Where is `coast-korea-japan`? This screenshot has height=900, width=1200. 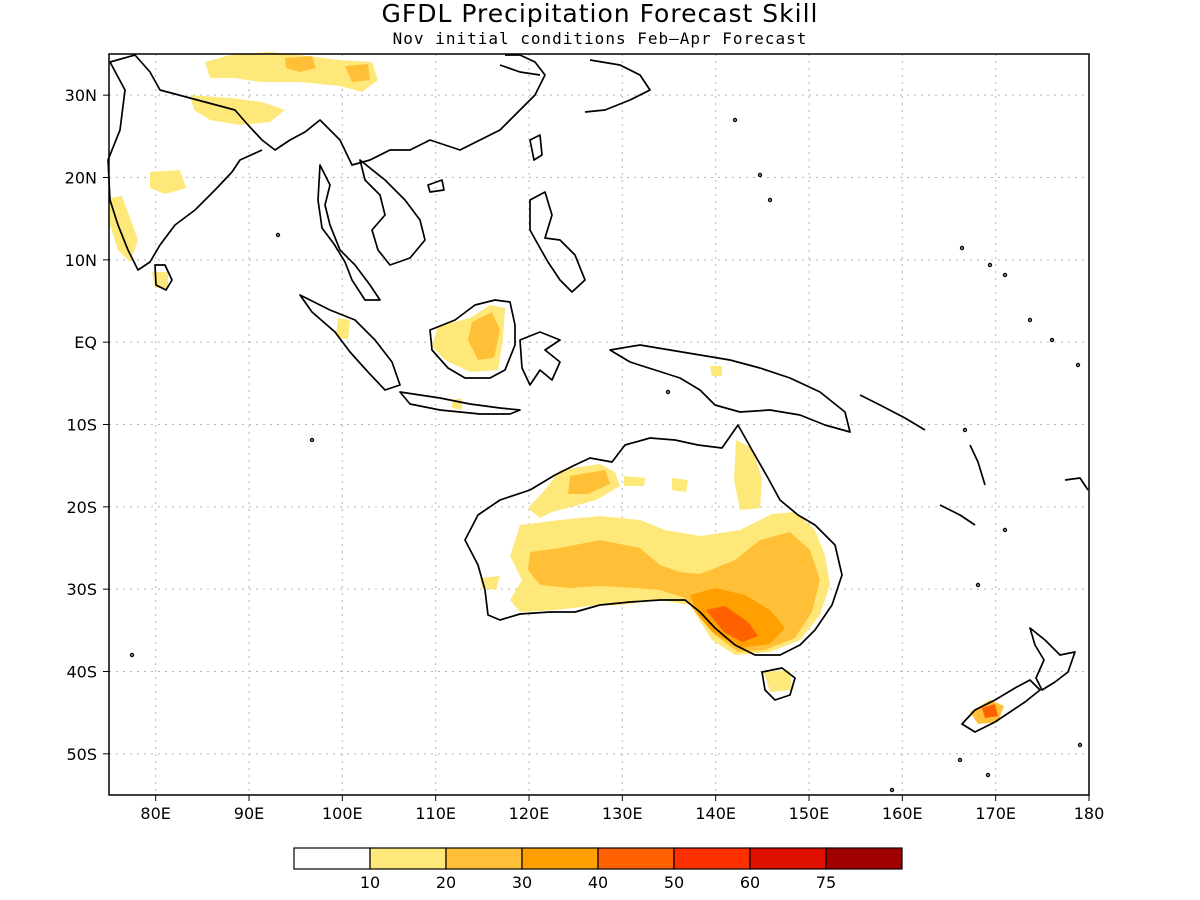
coast-korea-japan is located at coordinates (575, 86).